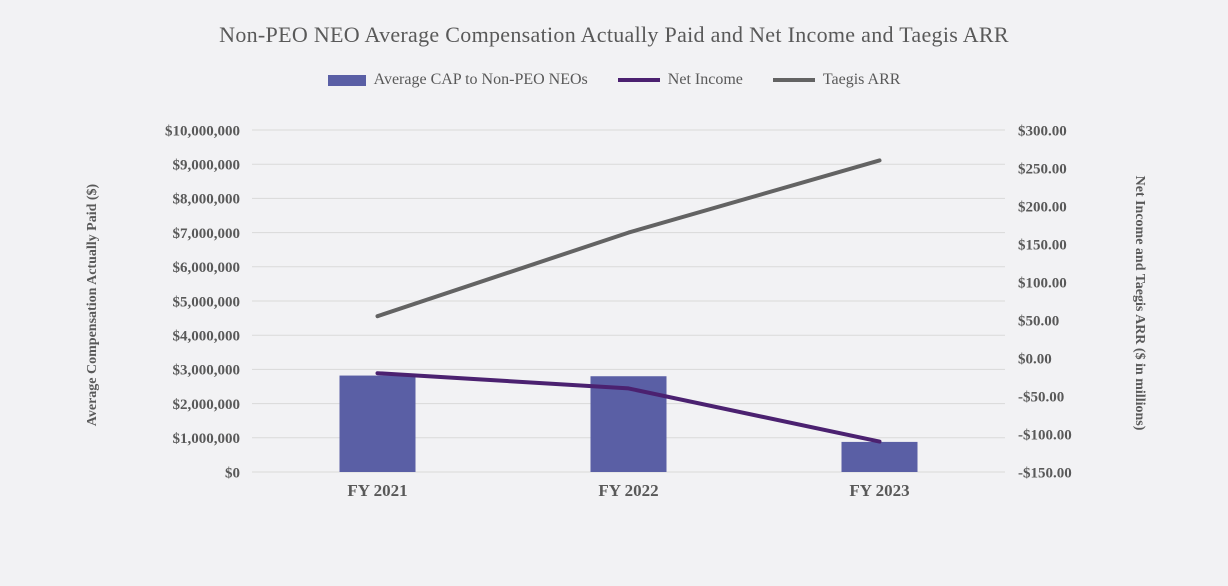 This screenshot has width=1228, height=586. Describe the element at coordinates (202, 131) in the screenshot. I see `left-axis-tick: $10,000,000` at that location.